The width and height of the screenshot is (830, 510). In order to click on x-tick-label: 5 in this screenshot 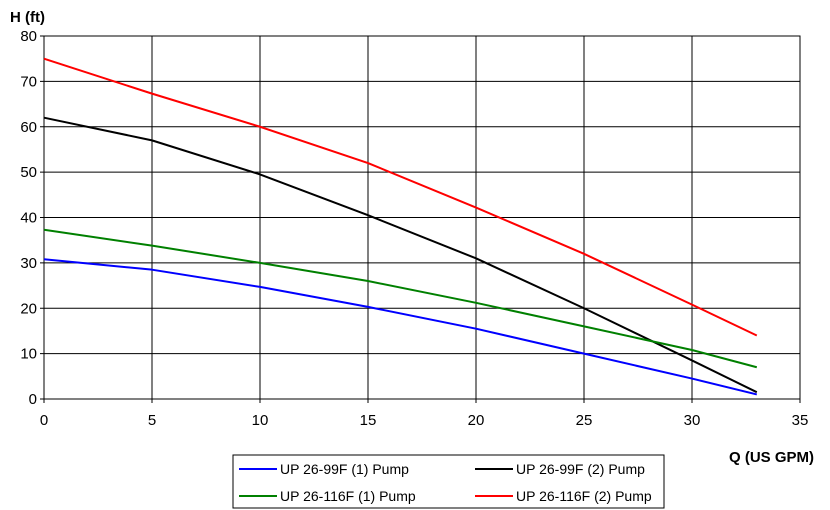, I will do `click(152, 420)`.